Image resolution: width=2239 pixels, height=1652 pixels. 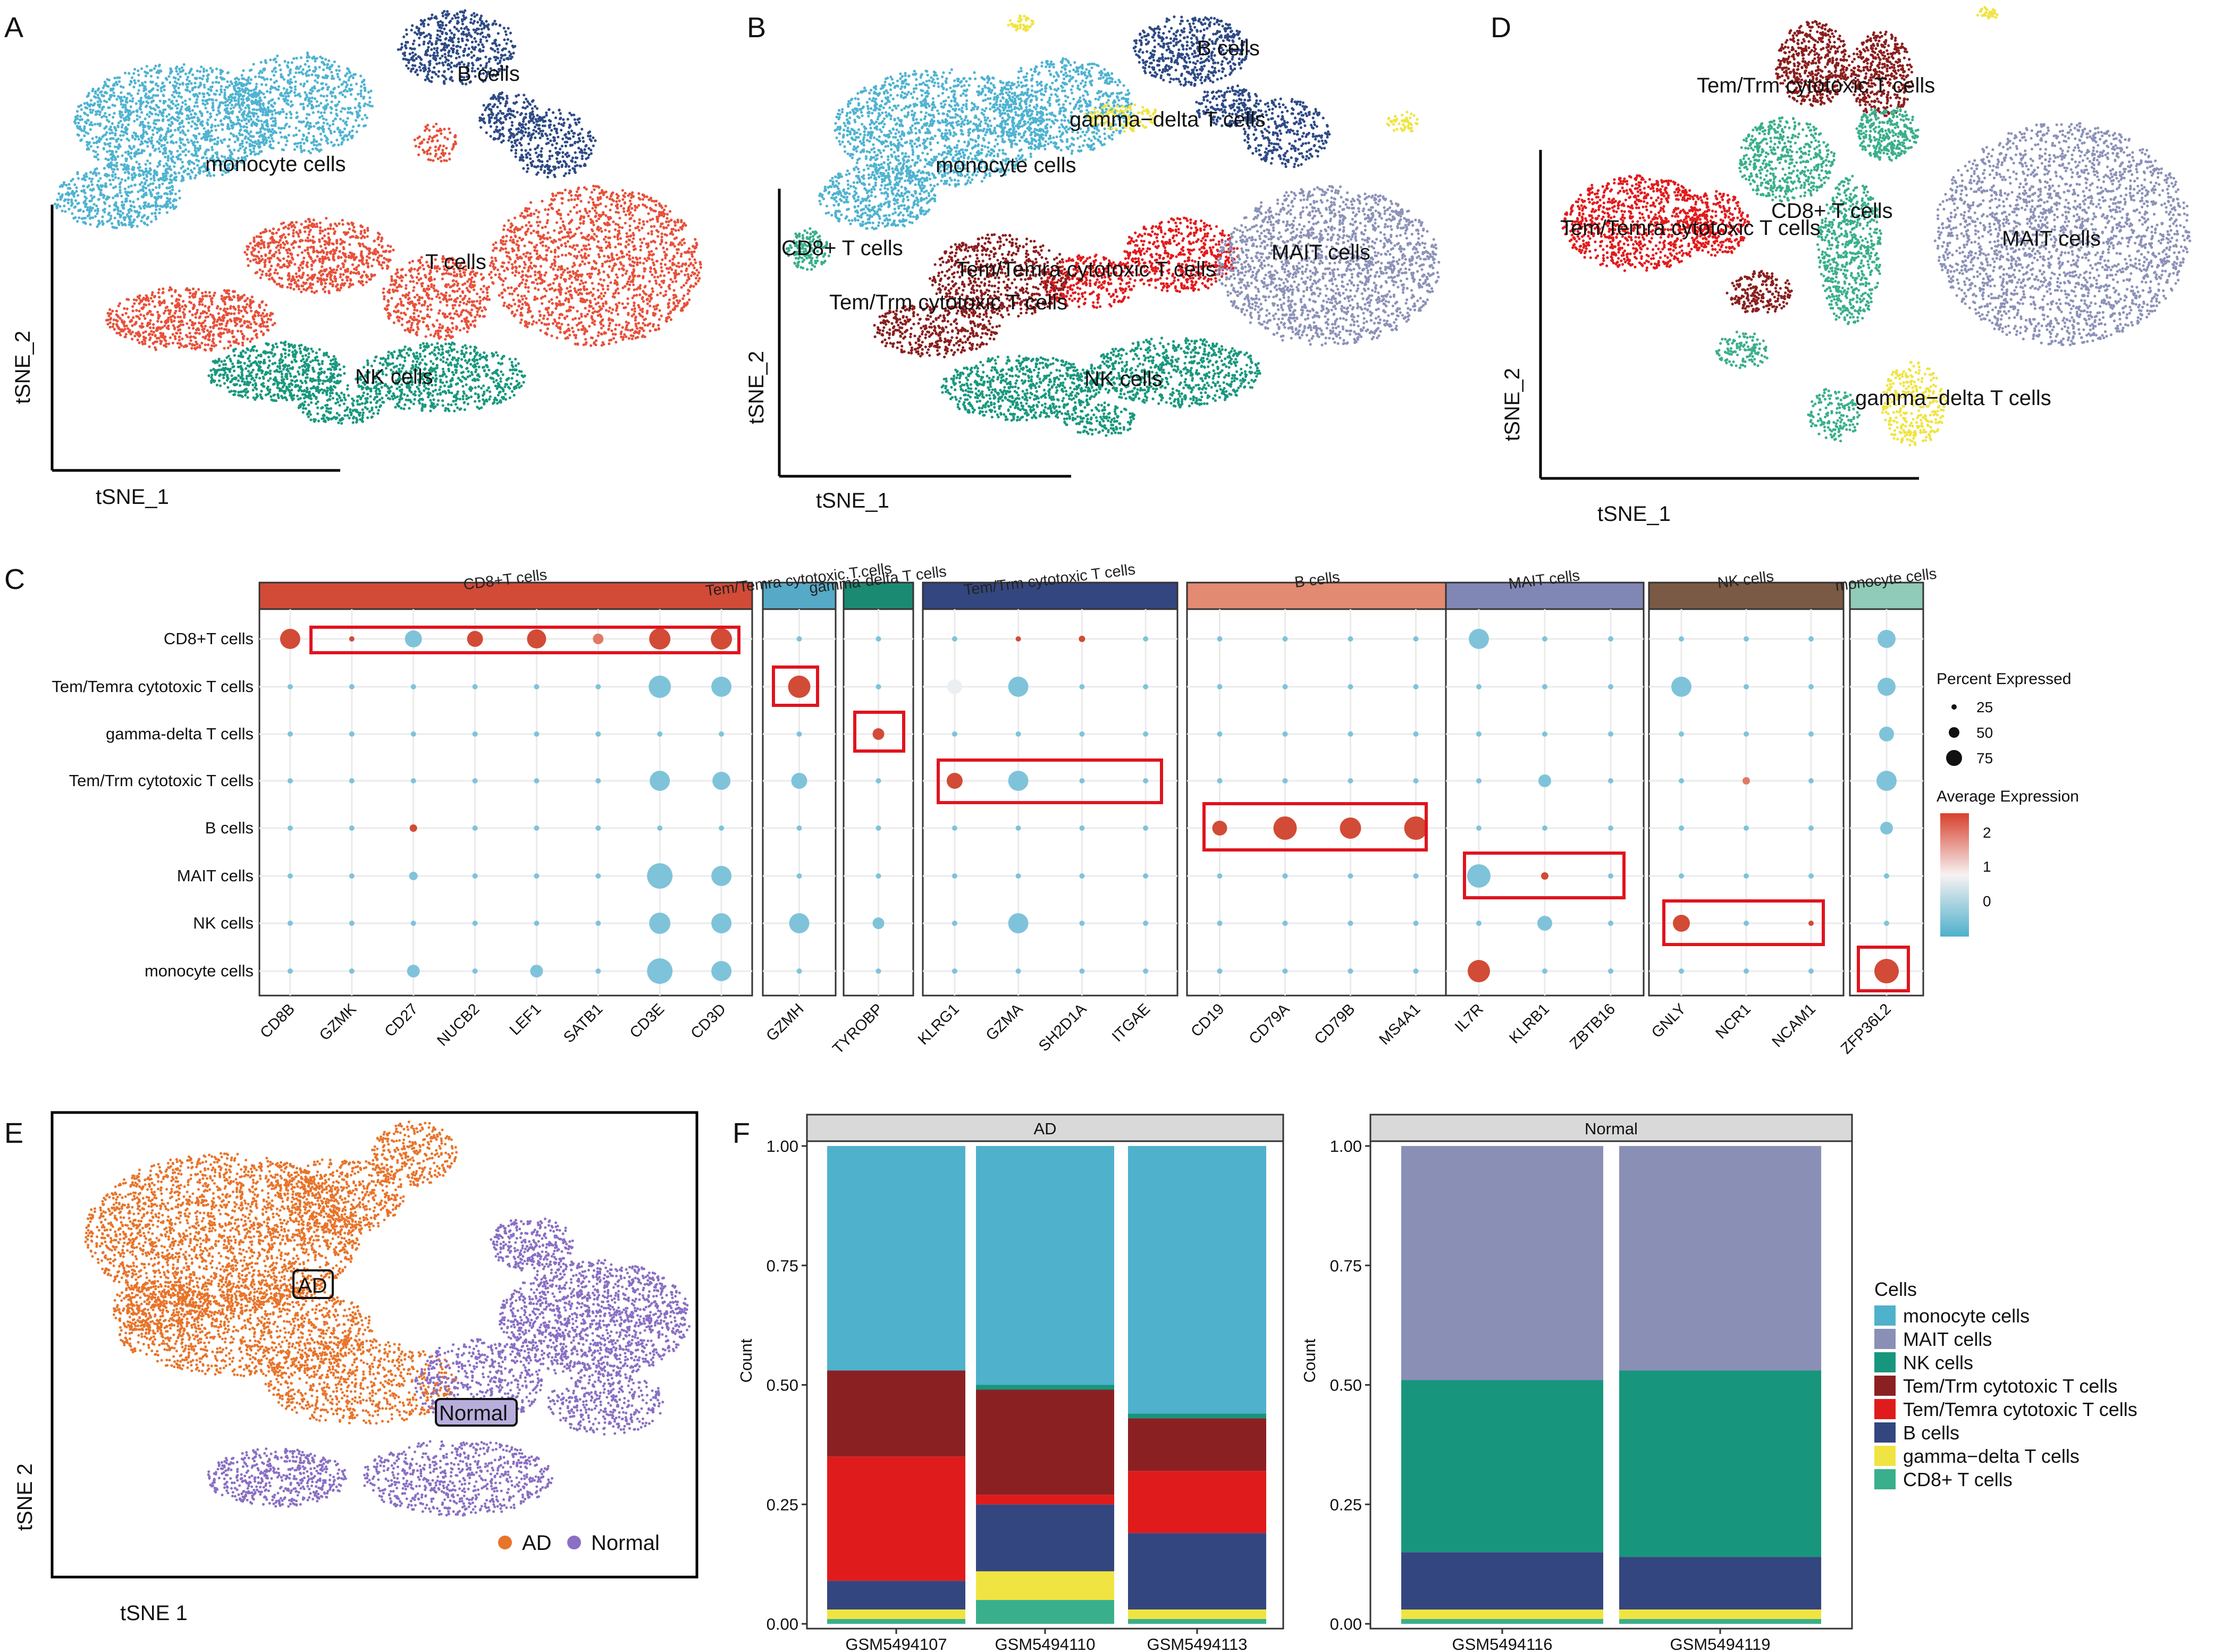 I want to click on x-tick-label: GSM5494110, so click(x=1045, y=1644).